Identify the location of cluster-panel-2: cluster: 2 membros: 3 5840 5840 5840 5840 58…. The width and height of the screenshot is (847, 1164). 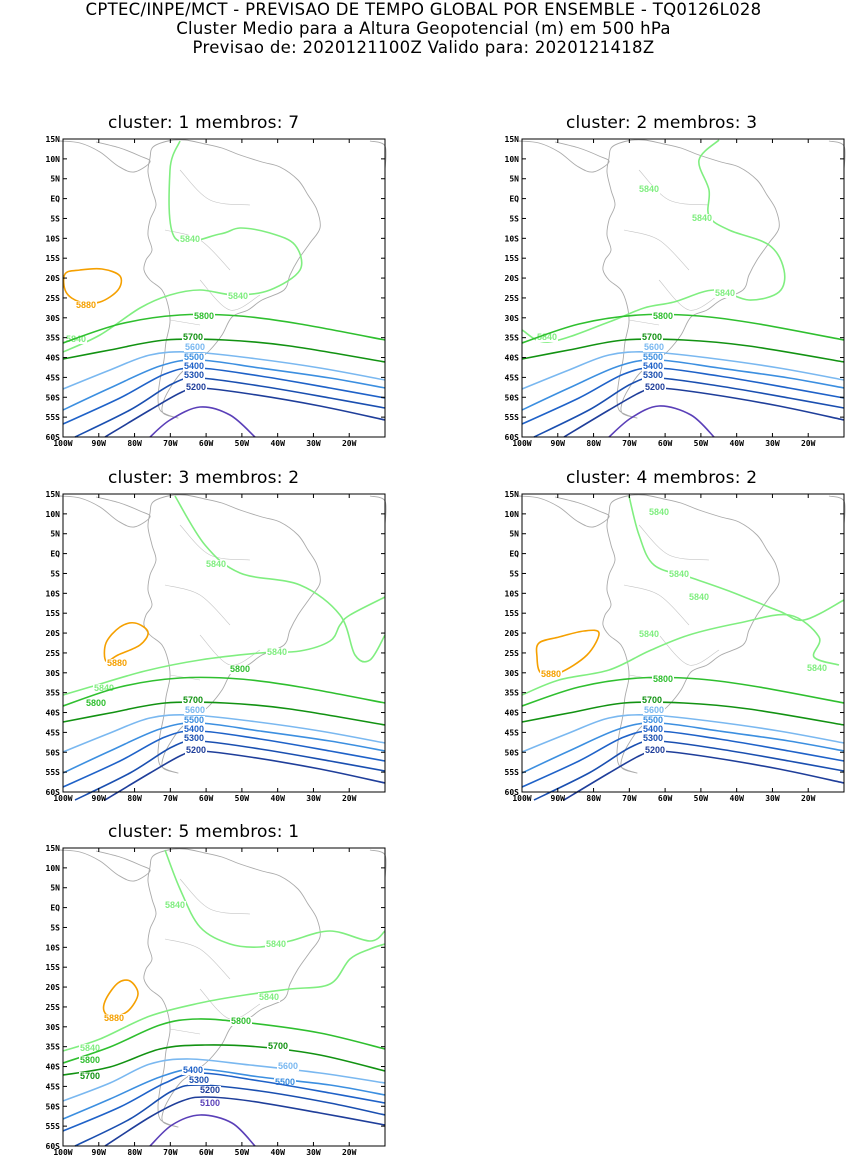
(653, 282).